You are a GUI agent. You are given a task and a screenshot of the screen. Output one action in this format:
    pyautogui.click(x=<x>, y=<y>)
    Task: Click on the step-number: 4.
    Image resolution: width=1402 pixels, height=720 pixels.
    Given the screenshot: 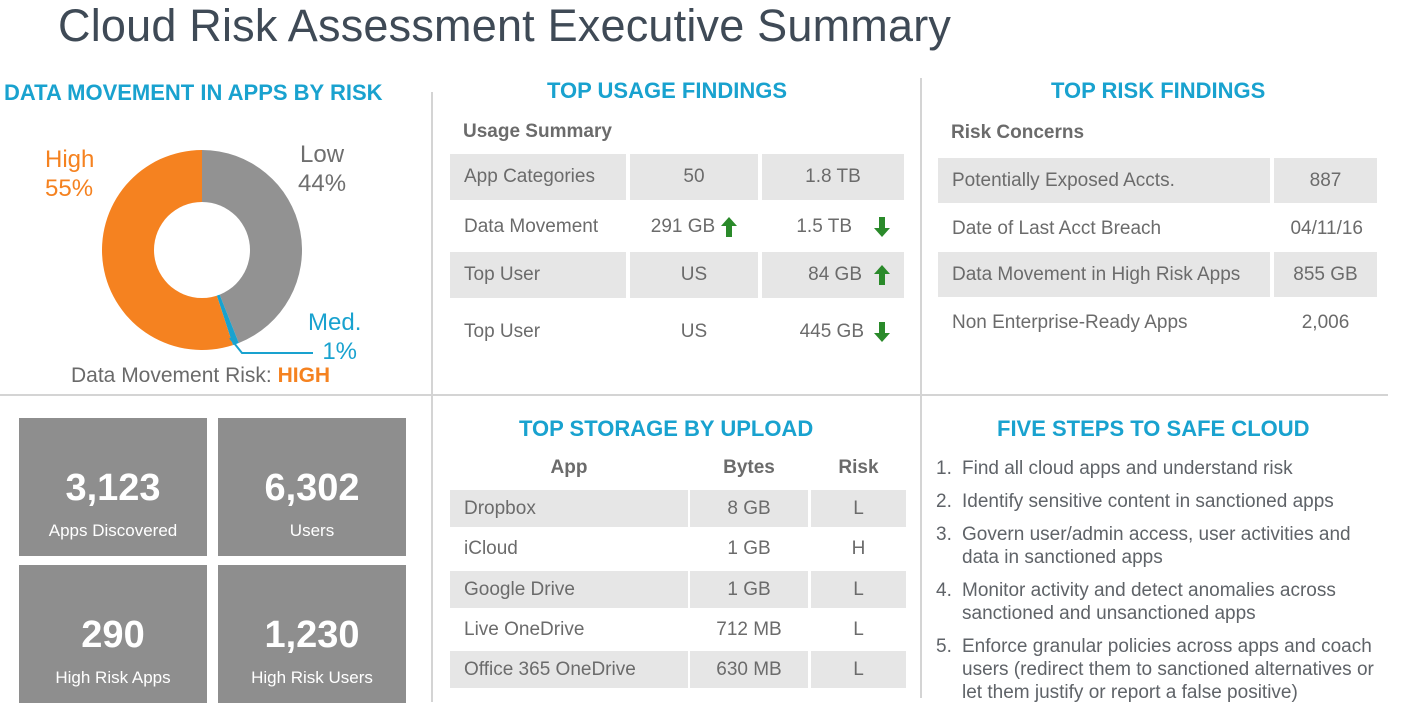 What is the action you would take?
    pyautogui.click(x=944, y=590)
    